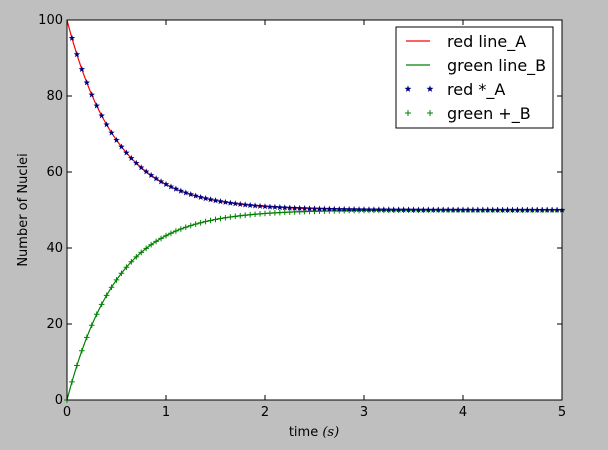 The width and height of the screenshot is (608, 450). I want to click on legend-handle-green-b, so click(419, 113).